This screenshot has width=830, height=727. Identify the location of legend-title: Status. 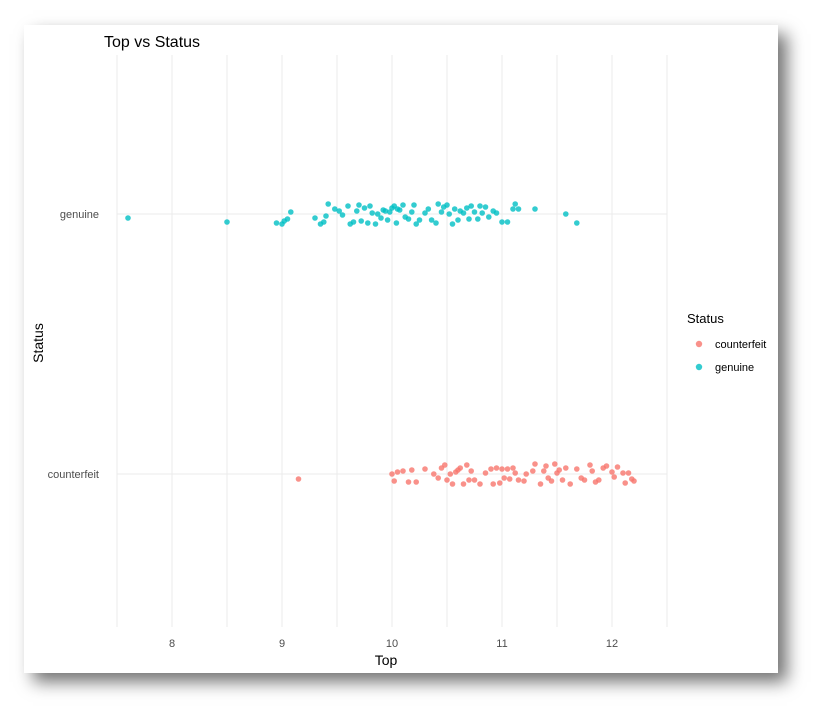
(705, 318).